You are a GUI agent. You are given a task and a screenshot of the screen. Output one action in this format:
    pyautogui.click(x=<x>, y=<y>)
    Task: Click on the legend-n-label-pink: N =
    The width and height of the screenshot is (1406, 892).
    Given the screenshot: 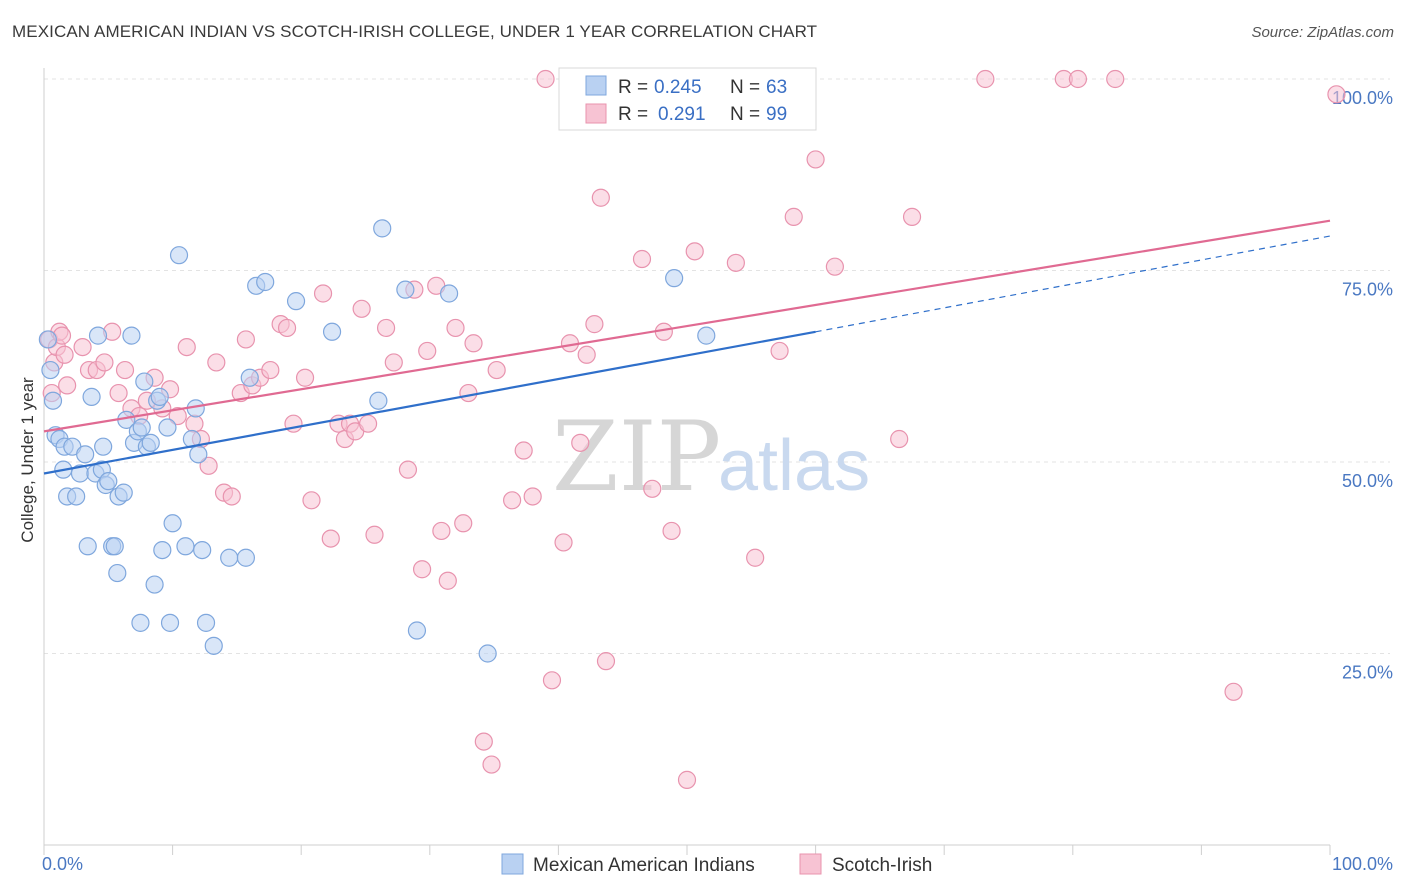 What is the action you would take?
    pyautogui.click(x=745, y=114)
    